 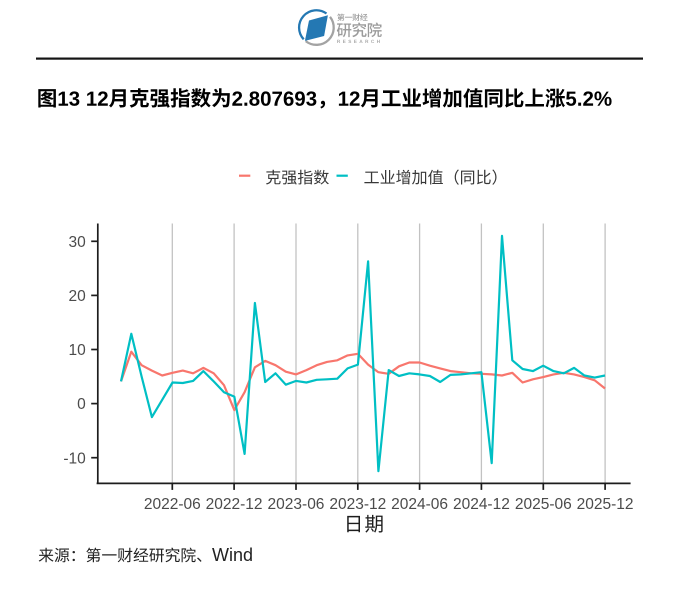 What do you see at coordinates (419, 504) in the screenshot?
I see `svg-text: 2024-06` at bounding box center [419, 504].